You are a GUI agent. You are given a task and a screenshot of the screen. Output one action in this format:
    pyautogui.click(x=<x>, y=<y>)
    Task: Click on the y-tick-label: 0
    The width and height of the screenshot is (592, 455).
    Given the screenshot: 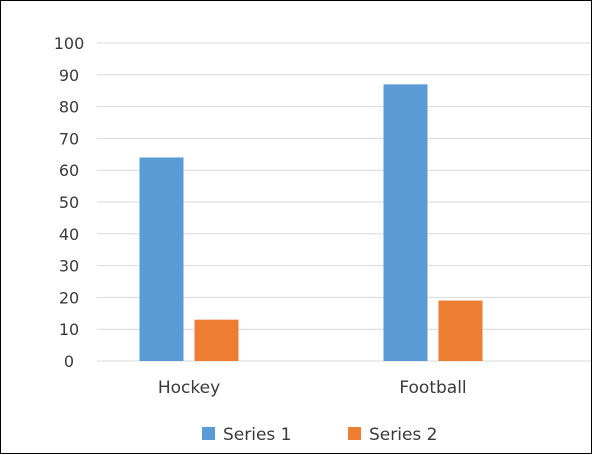 What is the action you would take?
    pyautogui.click(x=69, y=361)
    